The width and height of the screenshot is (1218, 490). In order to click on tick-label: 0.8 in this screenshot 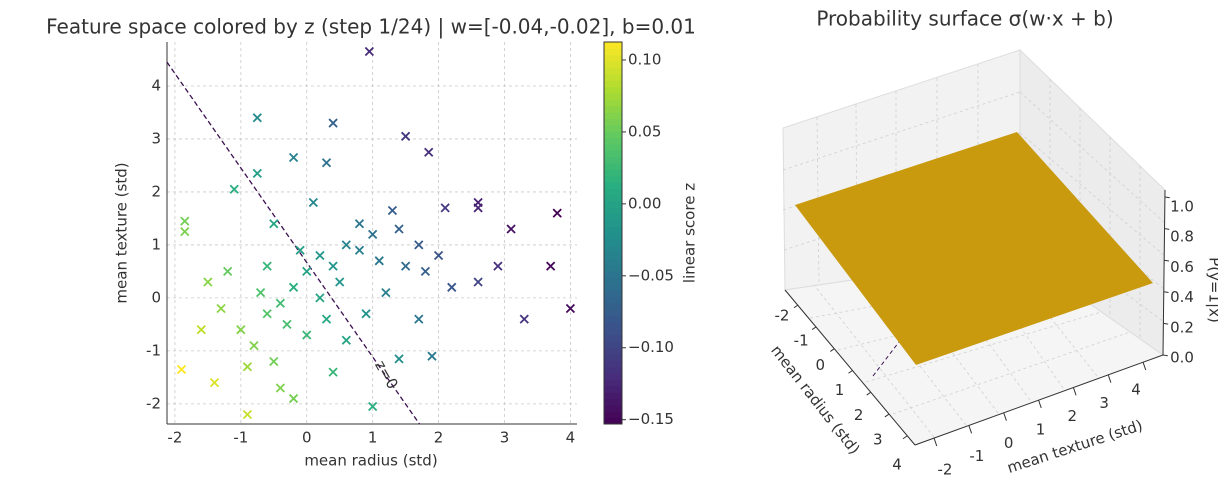, I will do `click(1182, 237)`.